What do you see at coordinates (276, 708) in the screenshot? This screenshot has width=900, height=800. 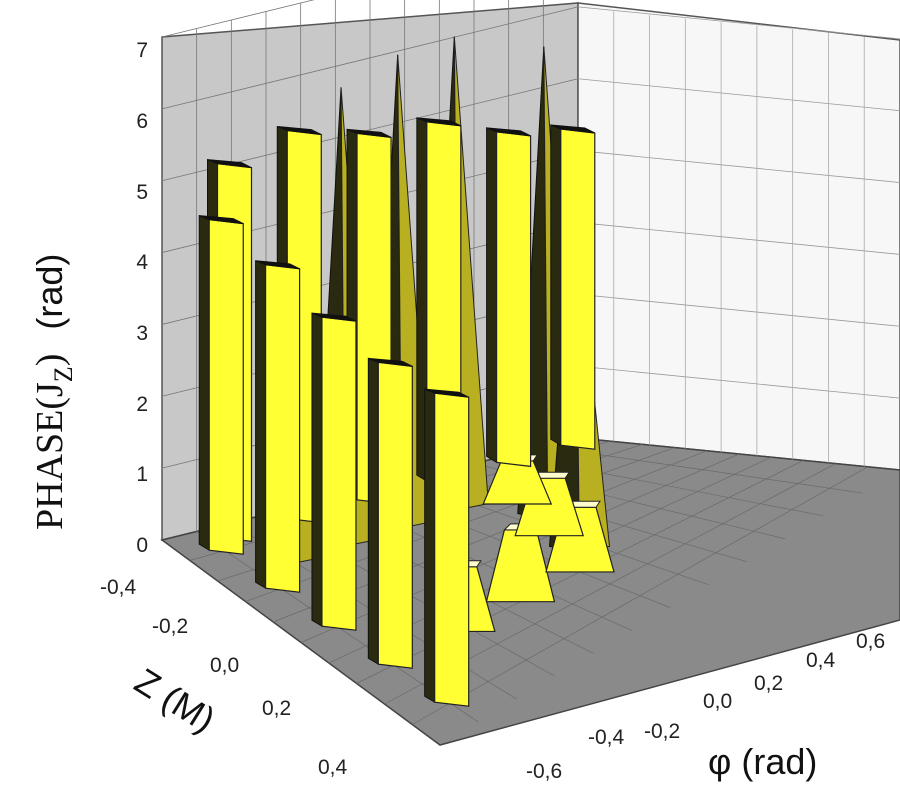 I see `y-tick-label: 0,2` at bounding box center [276, 708].